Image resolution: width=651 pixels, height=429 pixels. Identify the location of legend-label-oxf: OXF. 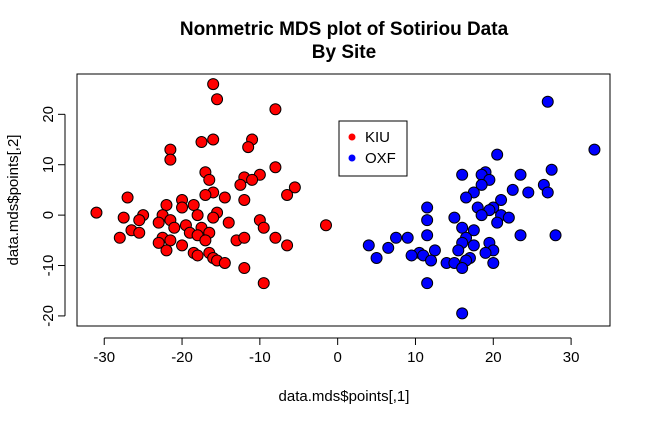
(380, 158).